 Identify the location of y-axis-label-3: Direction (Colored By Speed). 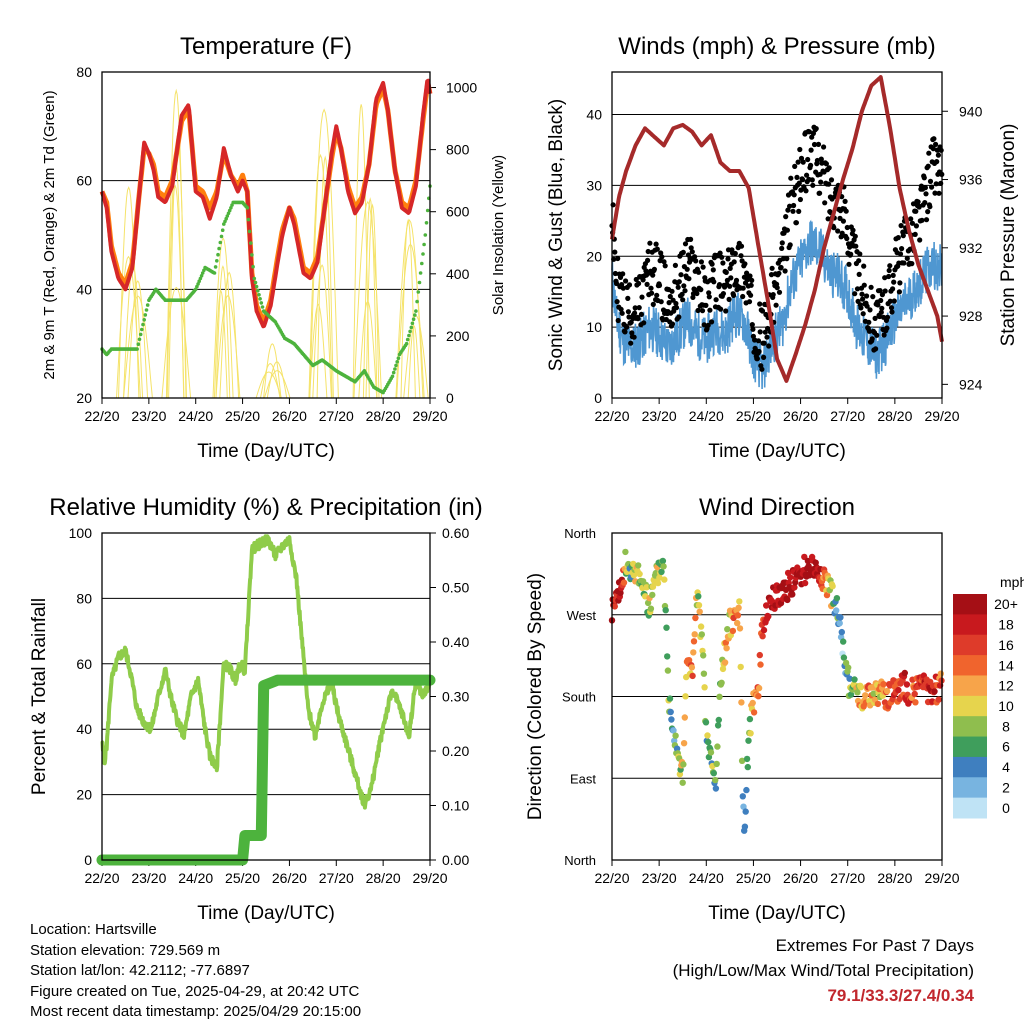
(535, 696).